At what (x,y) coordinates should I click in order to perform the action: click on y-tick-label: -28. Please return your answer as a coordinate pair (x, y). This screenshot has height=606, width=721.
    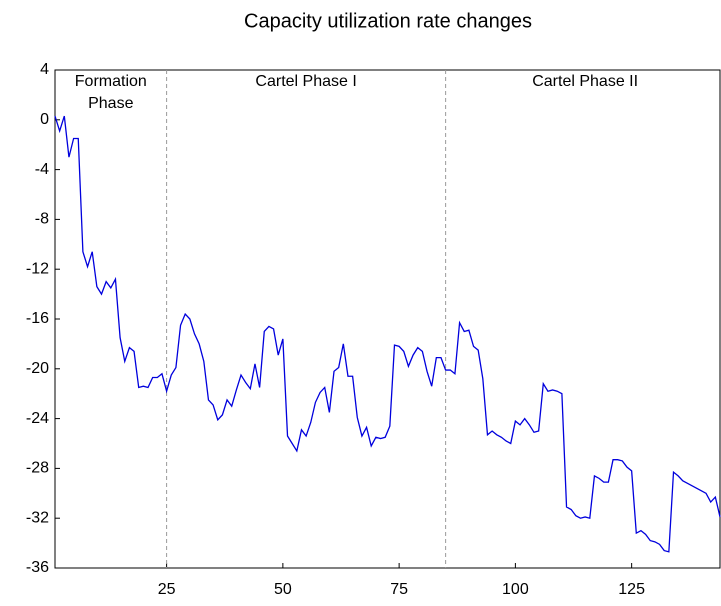
    Looking at the image, I should click on (37, 468).